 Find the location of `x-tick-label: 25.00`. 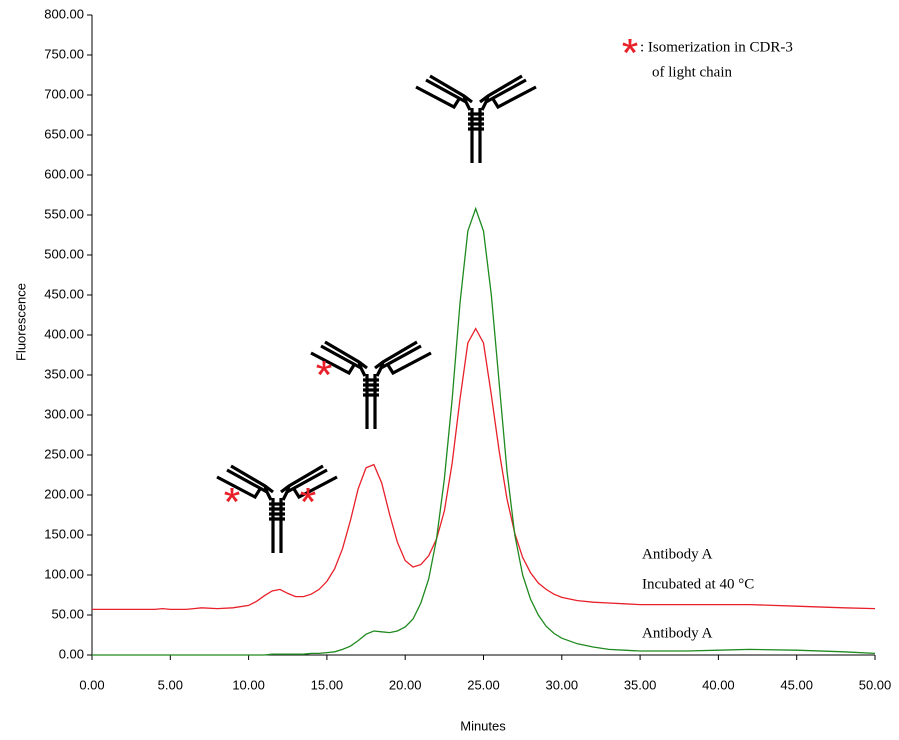

x-tick-label: 25.00 is located at coordinates (483, 684).